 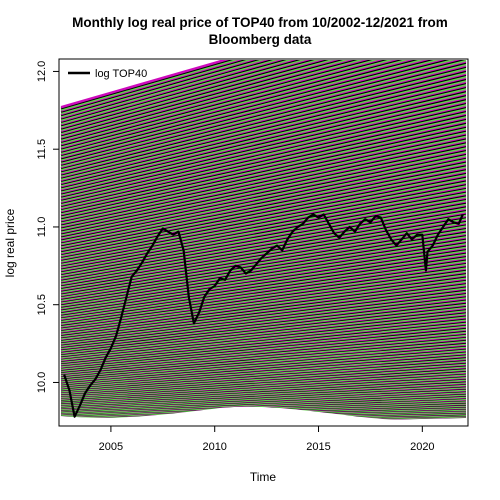 What do you see at coordinates (42, 227) in the screenshot?
I see `y-tick-label: 11.0` at bounding box center [42, 227].